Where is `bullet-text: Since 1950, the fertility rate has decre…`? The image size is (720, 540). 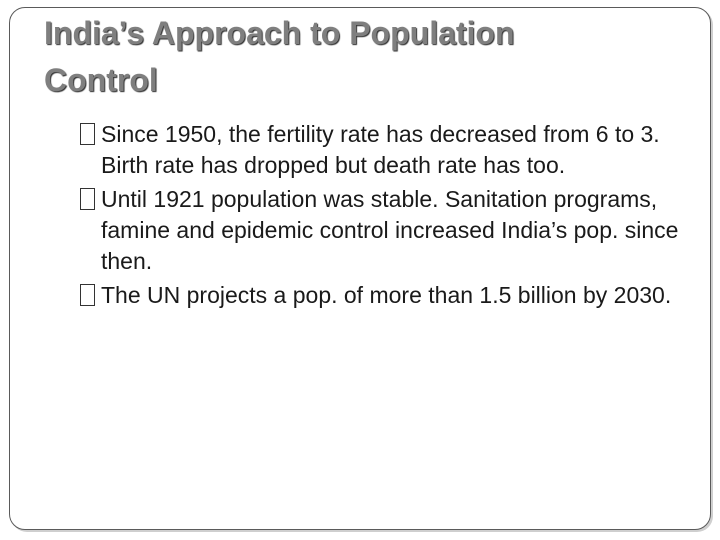
bullet-text: Since 1950, the fertility rate has decre… is located at coordinates (380, 149).